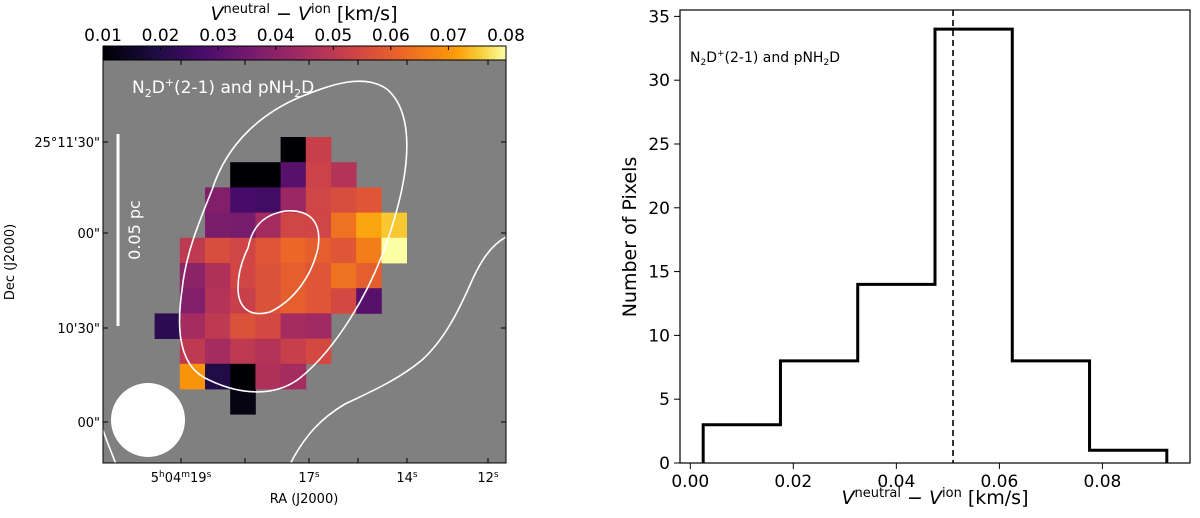 The width and height of the screenshot is (1200, 518). What do you see at coordinates (765, 58) in the screenshot?
I see `hist-annotation: N2D+(2-1) and pNH2D` at bounding box center [765, 58].